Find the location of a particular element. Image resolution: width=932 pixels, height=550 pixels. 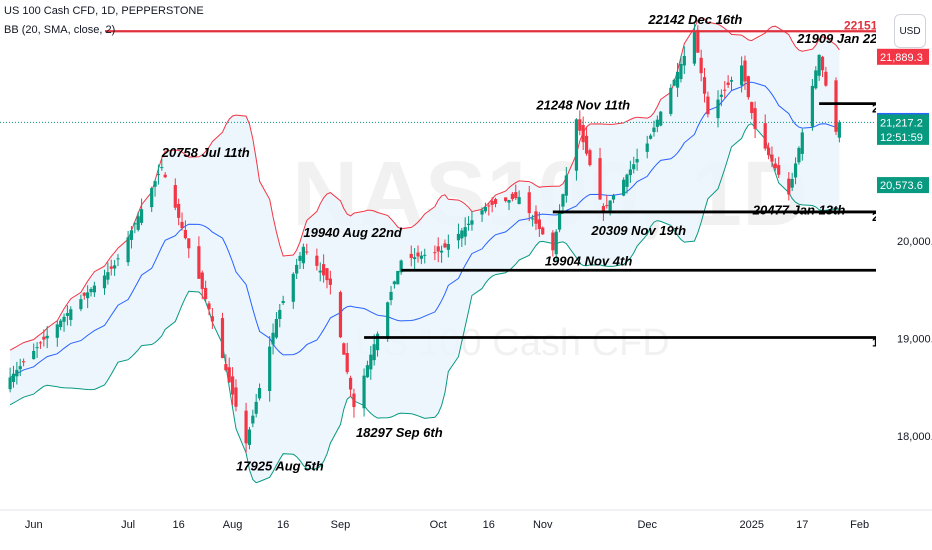

price-axis is located at coordinates (904, 275).